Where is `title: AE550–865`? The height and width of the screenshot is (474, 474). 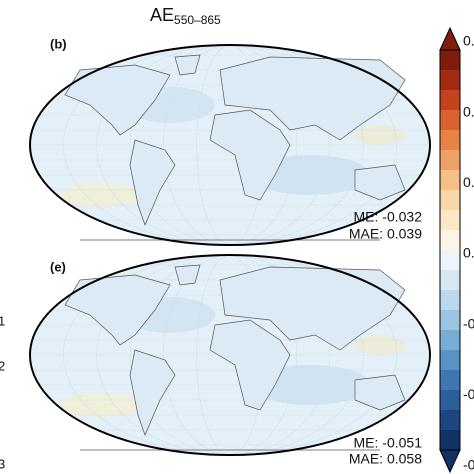
title: AE550–865 is located at coordinates (185, 16).